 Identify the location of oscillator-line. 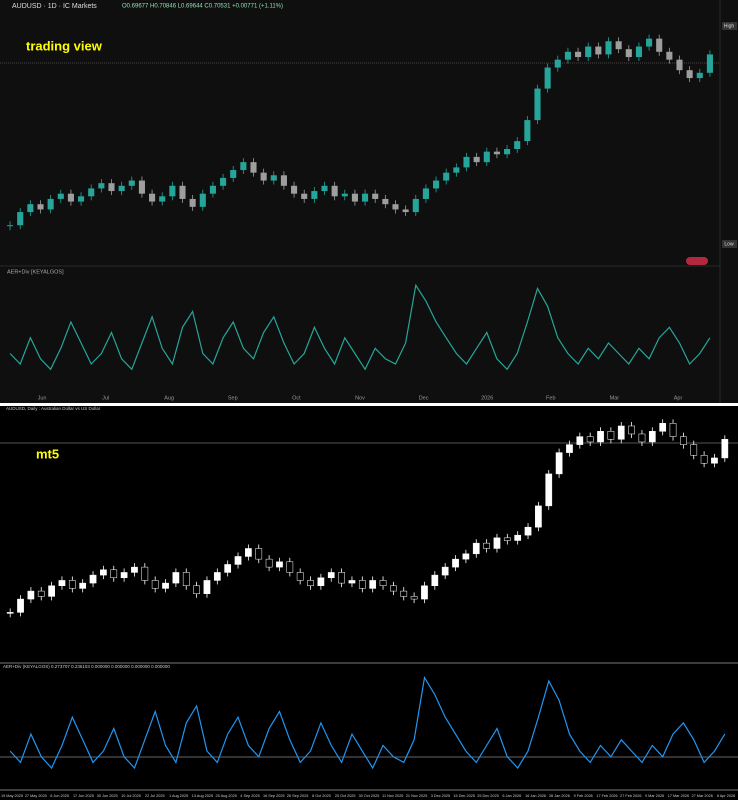
(367, 722).